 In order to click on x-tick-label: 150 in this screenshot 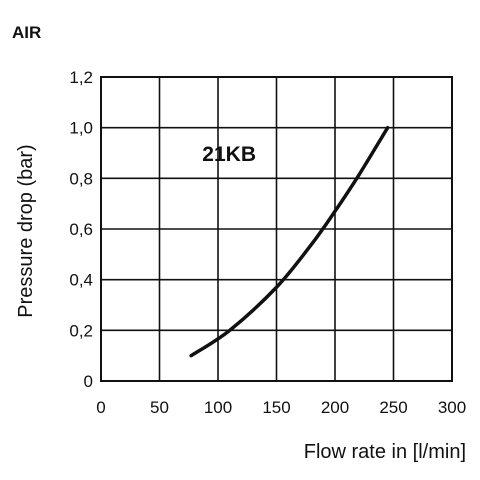, I will do `click(276, 407)`.